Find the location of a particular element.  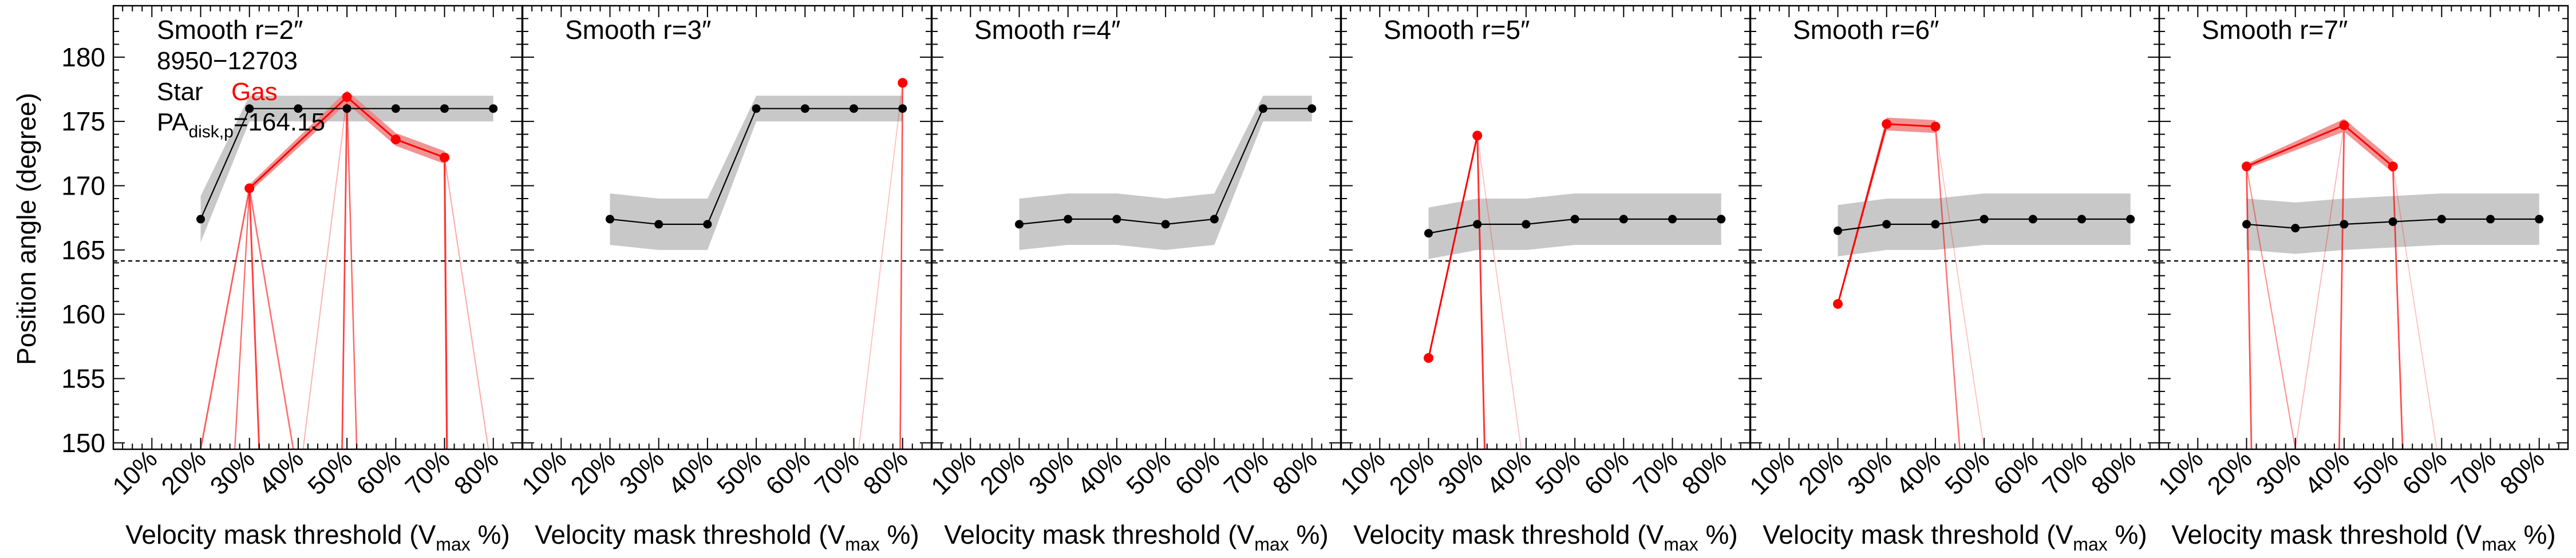

galaxy-id-label: 8950−12703 is located at coordinates (227, 61).